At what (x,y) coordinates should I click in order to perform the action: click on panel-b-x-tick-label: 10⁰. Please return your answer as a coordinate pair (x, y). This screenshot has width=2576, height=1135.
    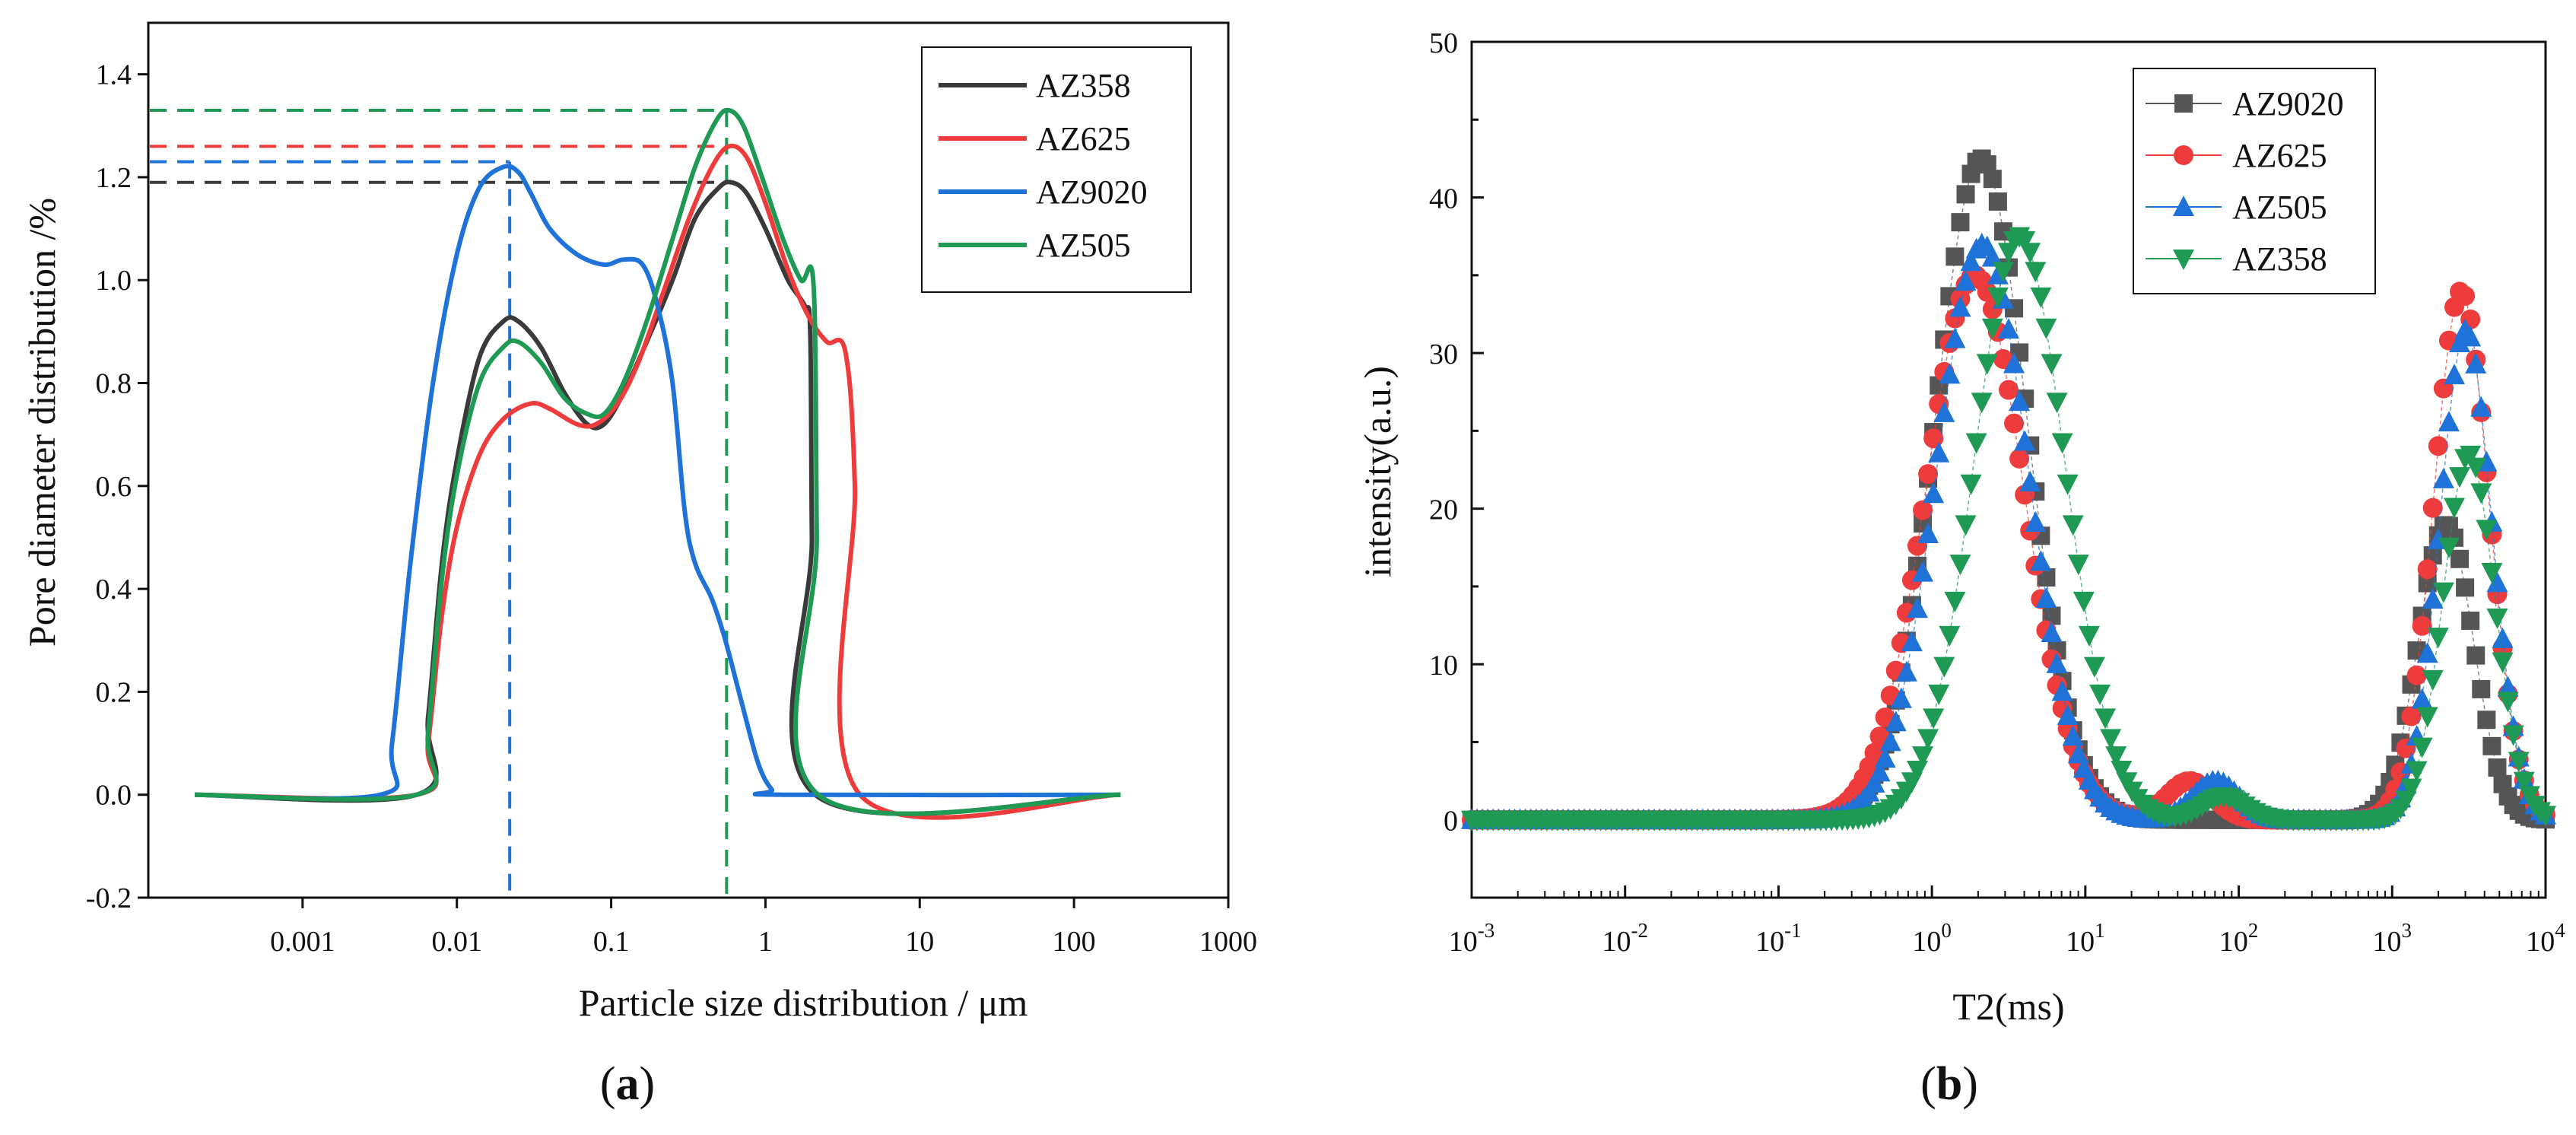
    Looking at the image, I should click on (1932, 938).